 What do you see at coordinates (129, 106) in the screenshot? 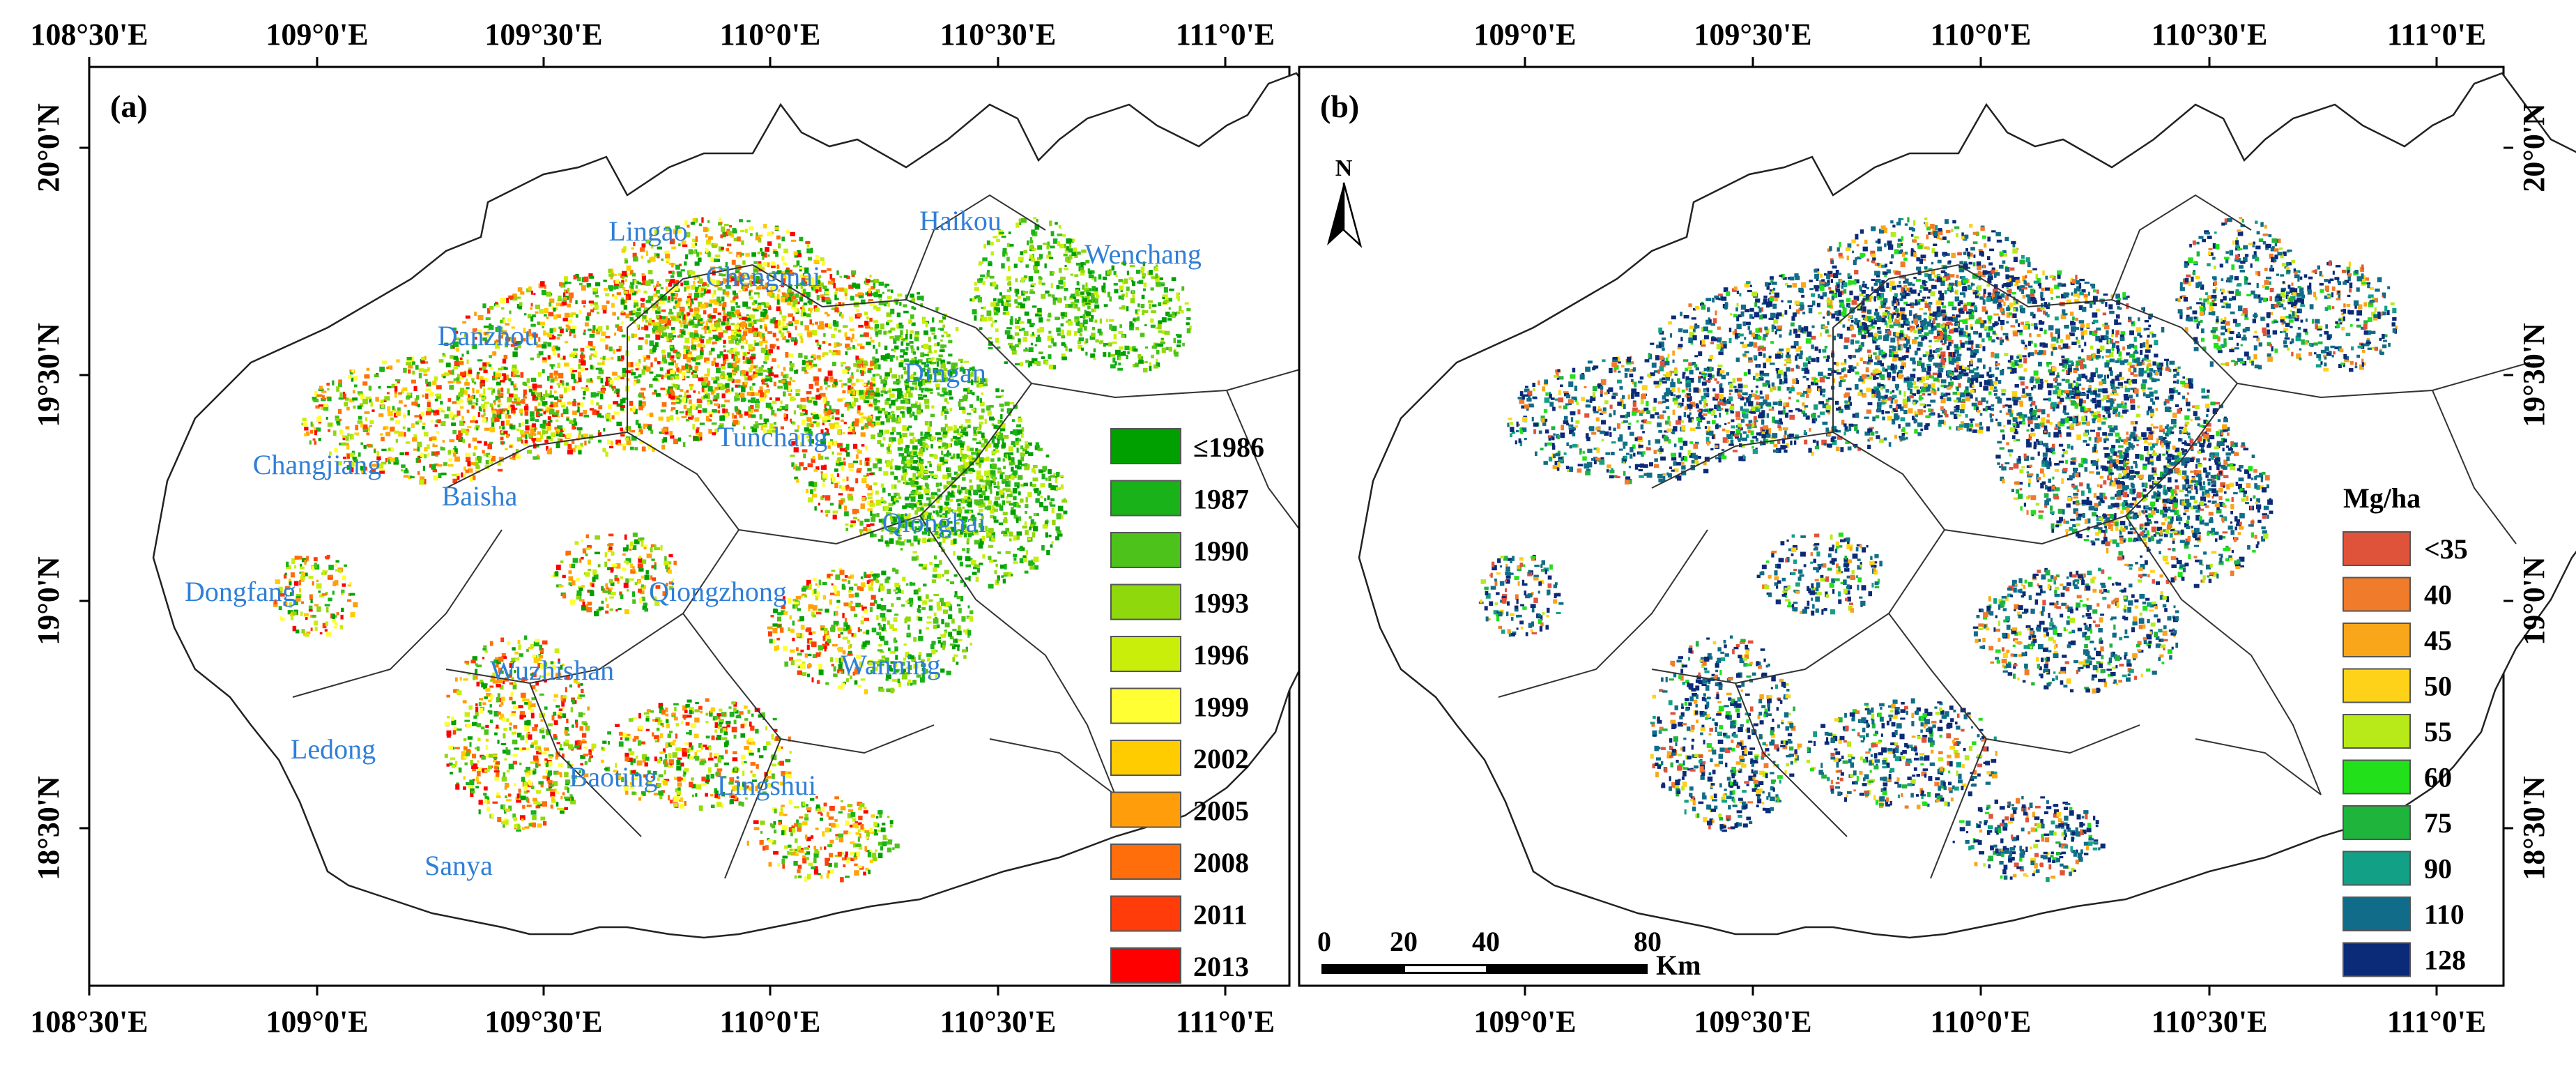
I see `panel-a-label: (a)` at bounding box center [129, 106].